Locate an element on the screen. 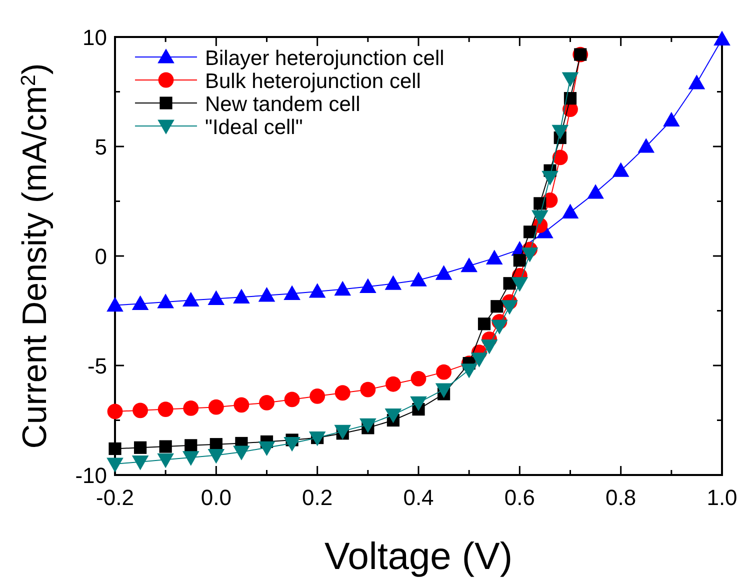 This screenshot has width=744, height=581. y-tick-label: -10 is located at coordinates (91, 475).